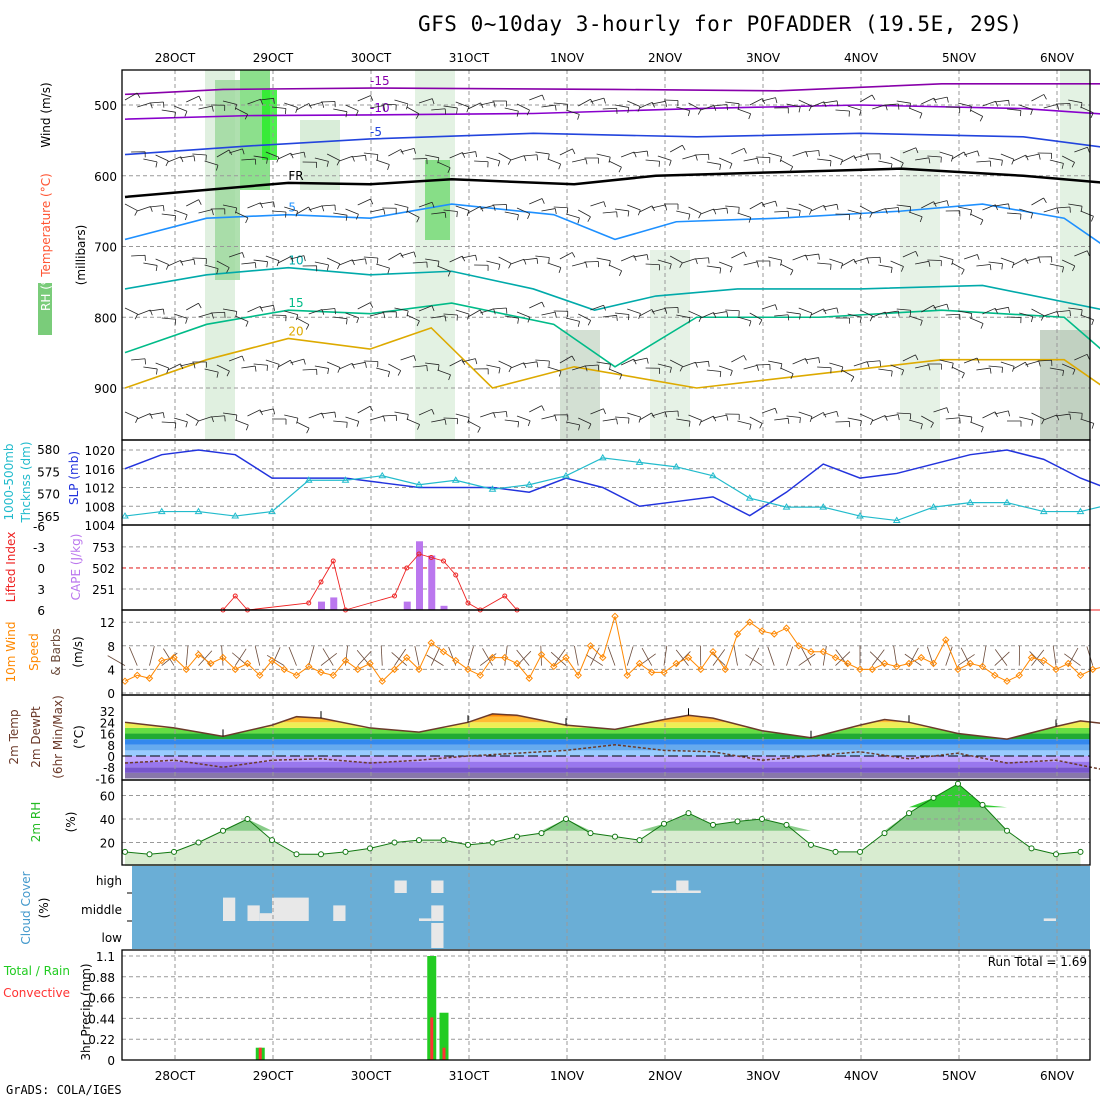  I want to click on cape-bar, so click(407, 605).